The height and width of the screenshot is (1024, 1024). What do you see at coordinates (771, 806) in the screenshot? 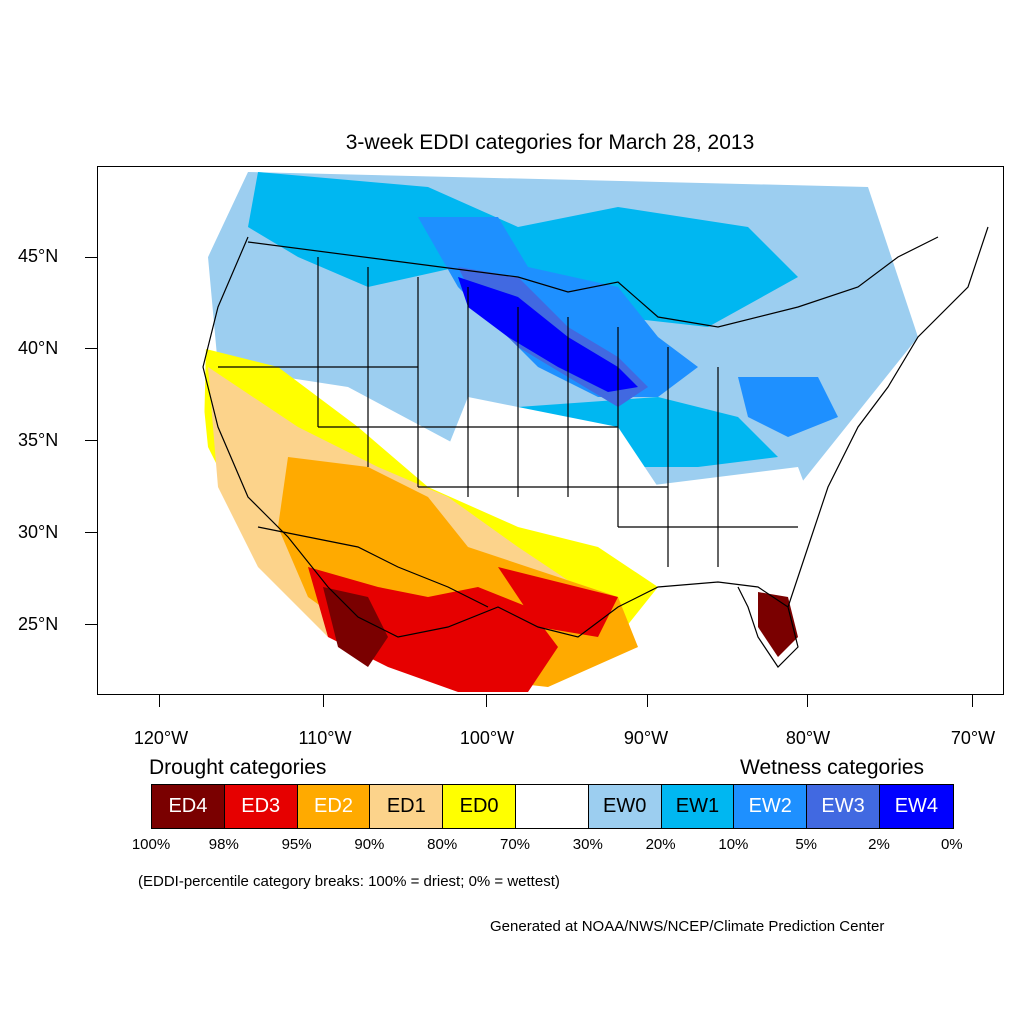
I see `legend-cell-ew2: EW2` at bounding box center [771, 806].